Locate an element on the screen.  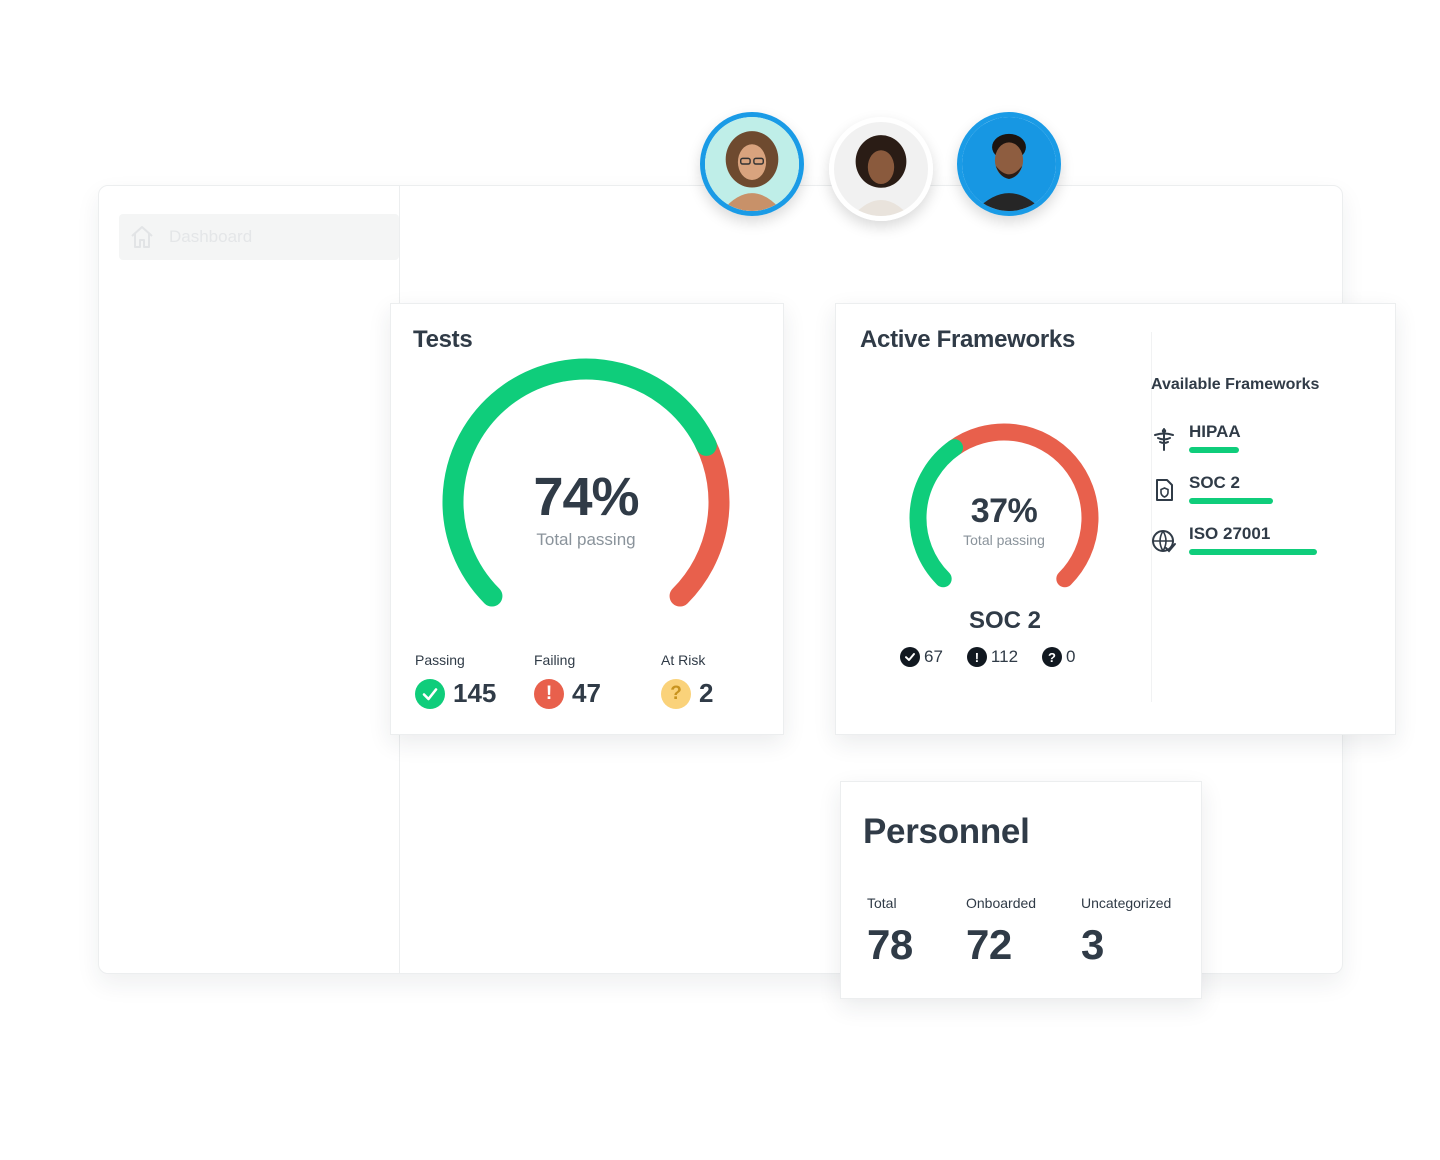
count-value: 0 is located at coordinates (1071, 656).